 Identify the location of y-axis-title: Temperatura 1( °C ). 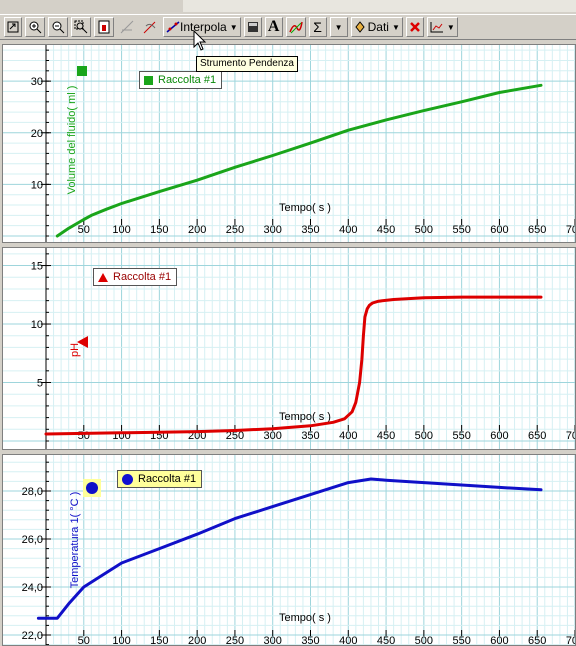
(75, 540).